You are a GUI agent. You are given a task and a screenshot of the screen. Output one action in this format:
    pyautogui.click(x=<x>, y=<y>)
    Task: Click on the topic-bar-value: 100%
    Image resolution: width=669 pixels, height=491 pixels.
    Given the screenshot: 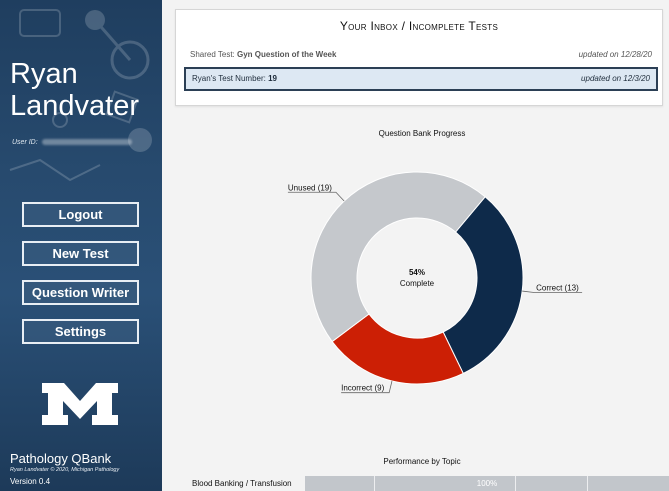 What is the action you would take?
    pyautogui.click(x=487, y=483)
    